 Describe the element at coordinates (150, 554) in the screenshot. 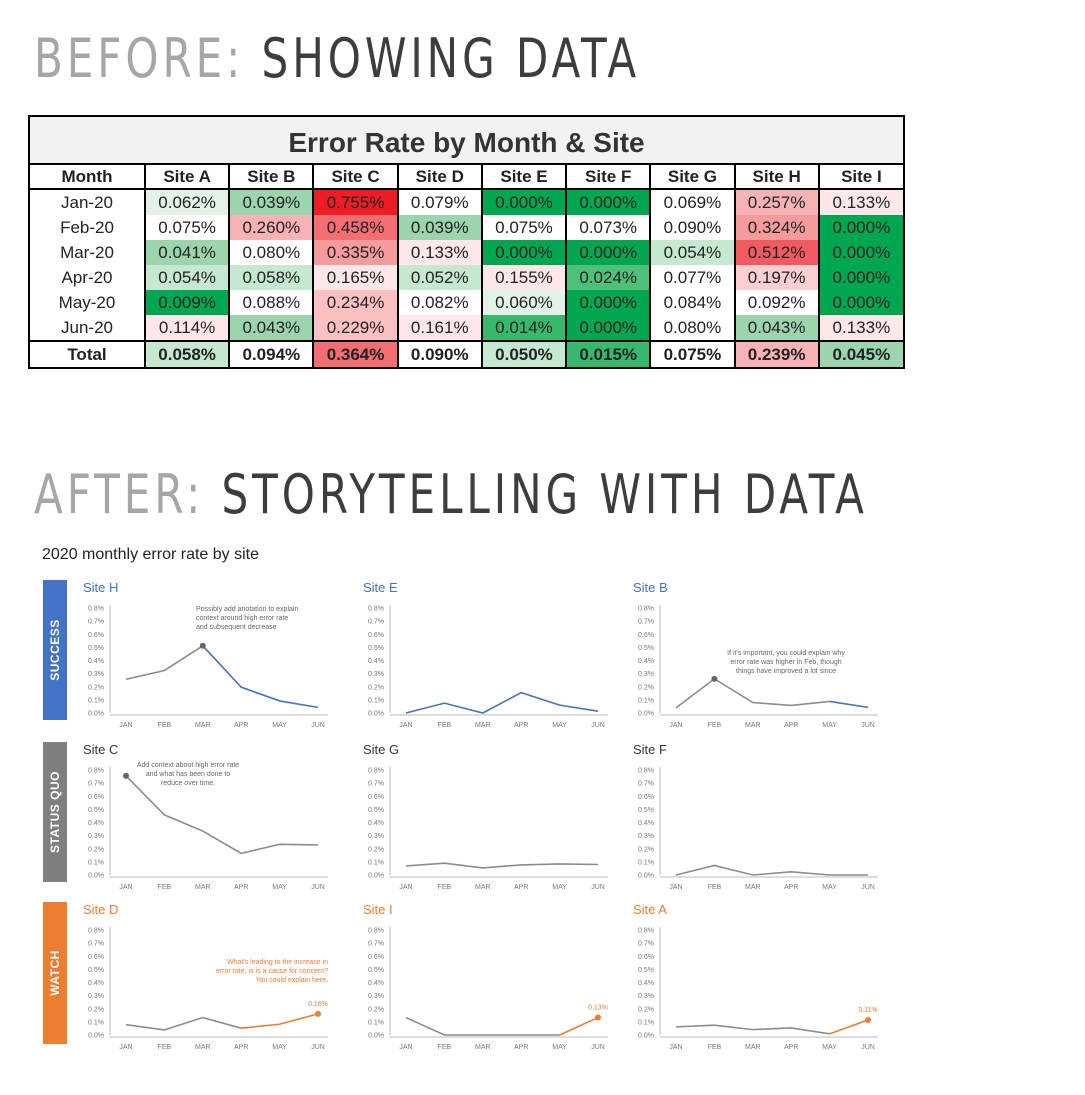

I see `small-multiples-title: 2020 monthly error rate by site` at that location.